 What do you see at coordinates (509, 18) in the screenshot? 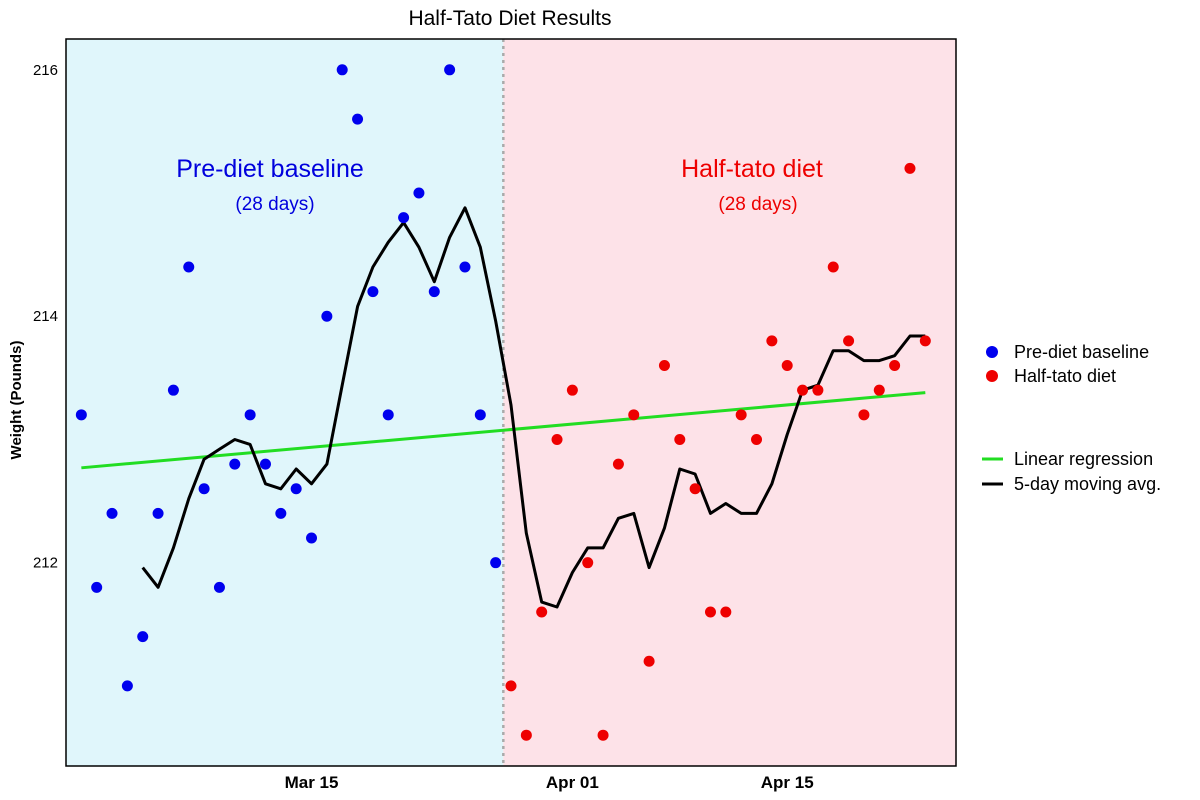
I see `chart-title: Half-Tato Diet Results` at bounding box center [509, 18].